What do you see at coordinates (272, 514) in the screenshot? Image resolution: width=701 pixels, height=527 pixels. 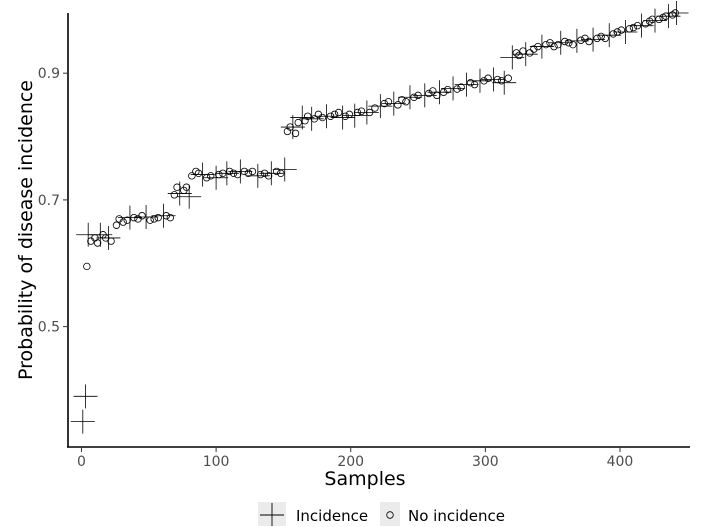 I see `legend-key-incidence-cross` at bounding box center [272, 514].